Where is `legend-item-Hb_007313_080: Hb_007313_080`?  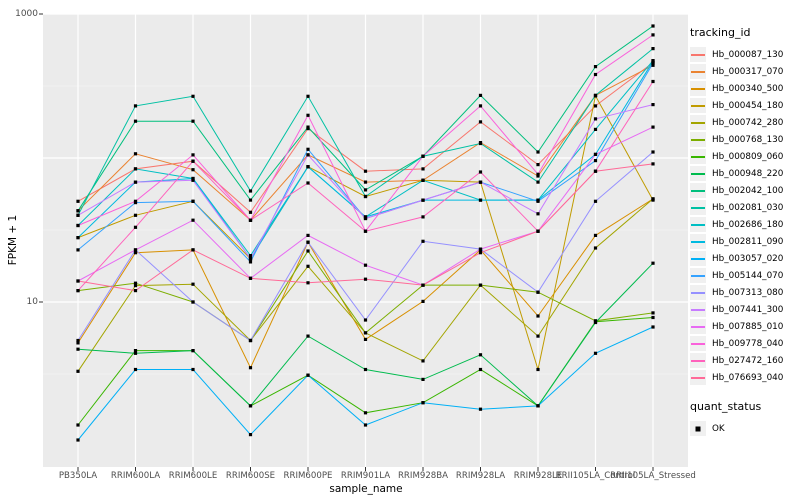 legend-item-Hb_007313_080: Hb_007313_080 is located at coordinates (745, 292).